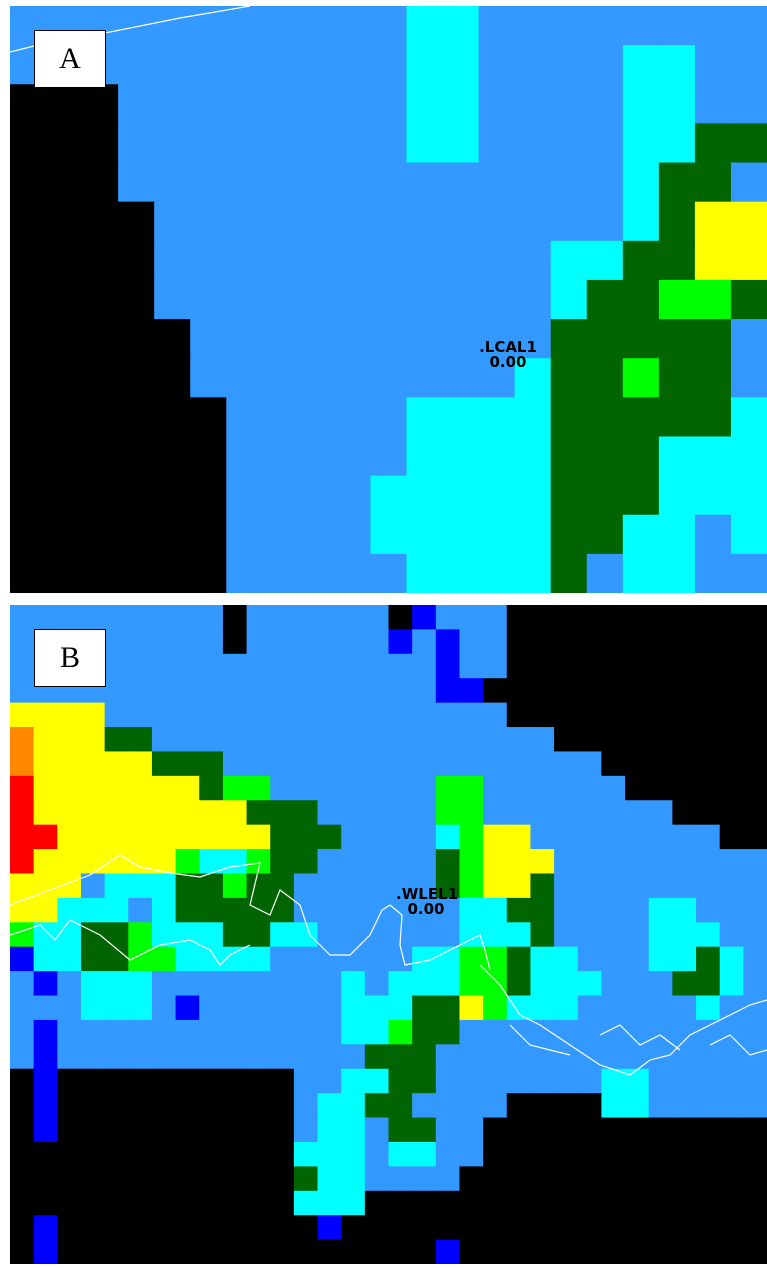 This screenshot has width=767, height=1268. What do you see at coordinates (623, 1020) in the screenshot?
I see `coastline-east` at bounding box center [623, 1020].